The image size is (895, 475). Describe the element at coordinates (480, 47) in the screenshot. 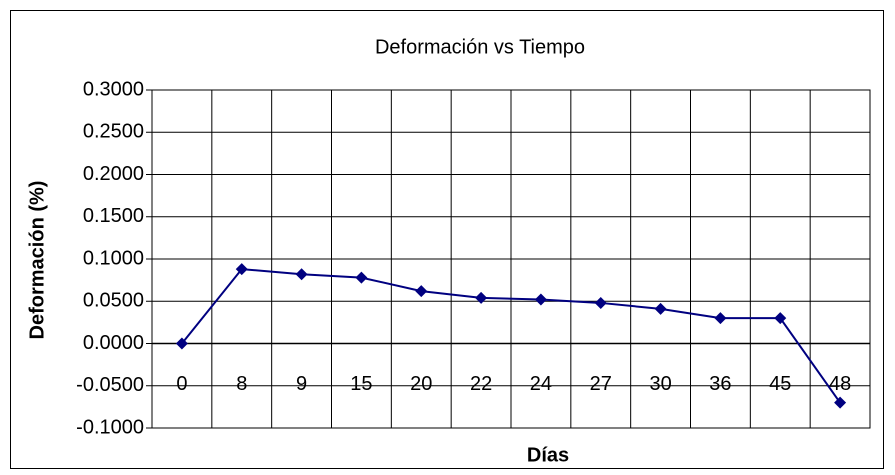

I see `chart-title: Deformación vs Tiempo` at that location.